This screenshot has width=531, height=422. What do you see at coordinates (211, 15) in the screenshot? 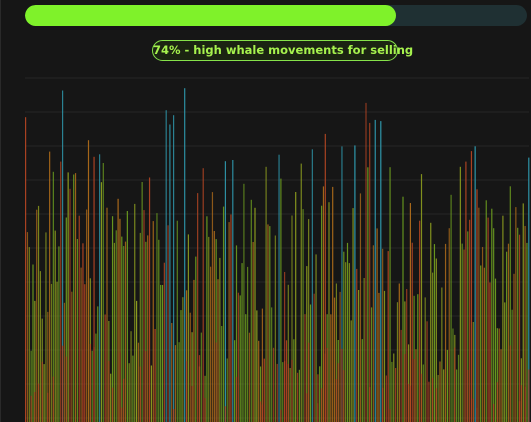
I see `sell-pressure-progress-fill` at bounding box center [211, 15].